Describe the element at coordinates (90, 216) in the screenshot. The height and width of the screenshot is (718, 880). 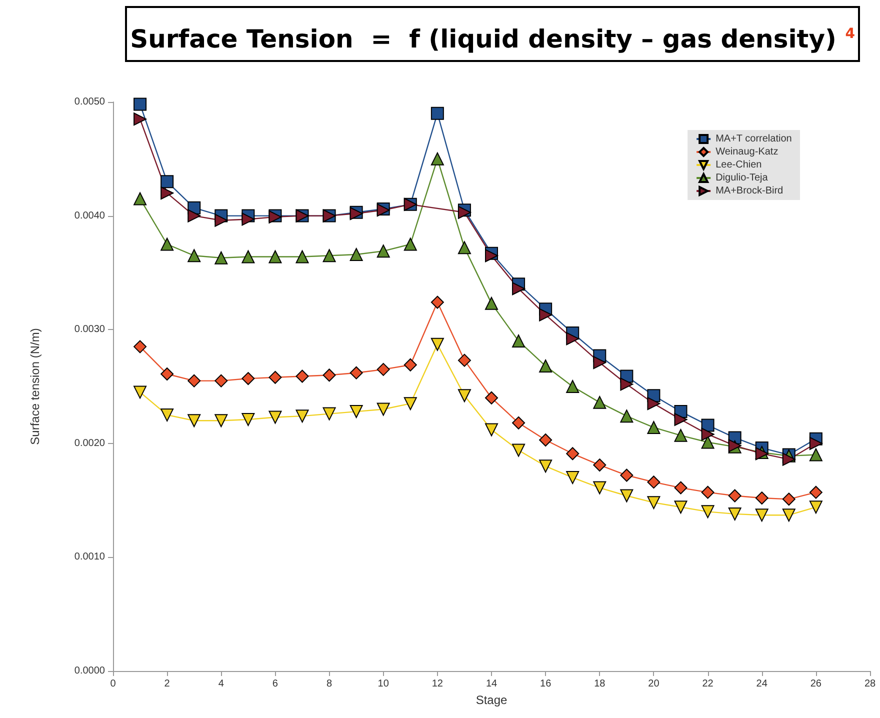
I see `y-tick-label: 0.0040` at that location.